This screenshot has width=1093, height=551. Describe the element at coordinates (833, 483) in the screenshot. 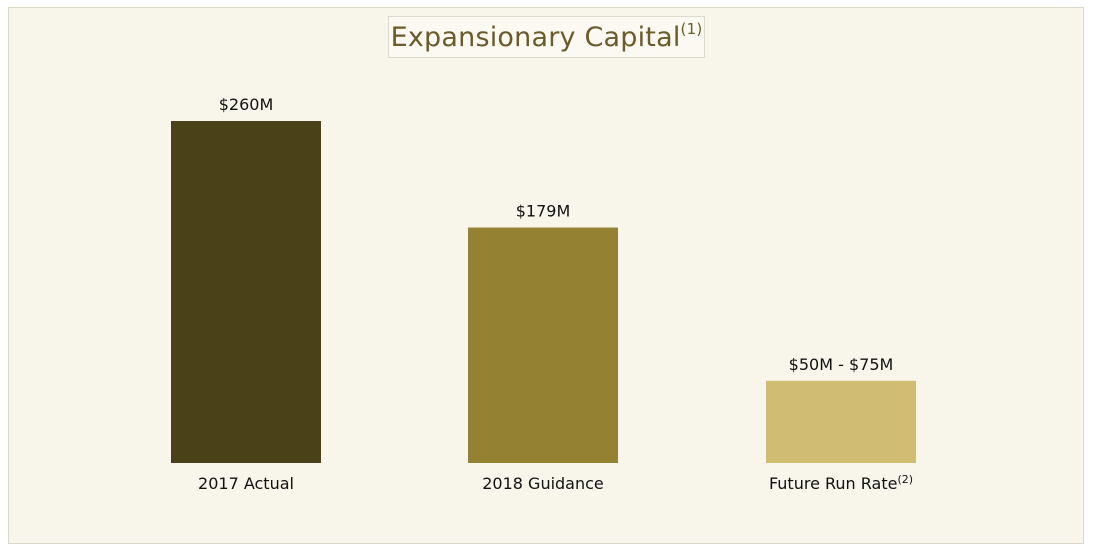

I see `category-label-text-3: Future Run Rate` at that location.